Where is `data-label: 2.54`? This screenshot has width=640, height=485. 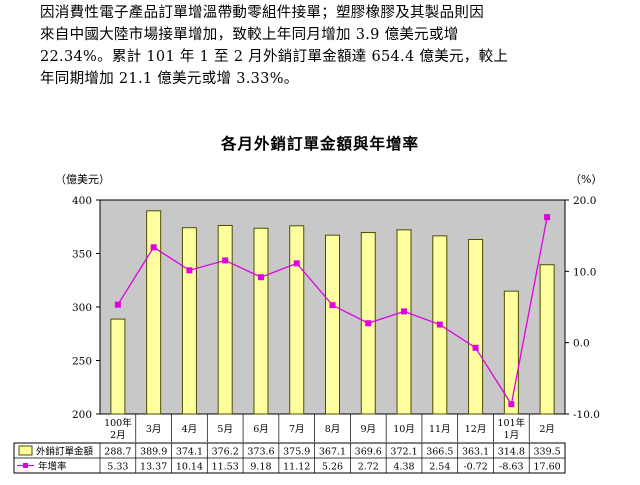 data-label: 2.54 is located at coordinates (439, 467).